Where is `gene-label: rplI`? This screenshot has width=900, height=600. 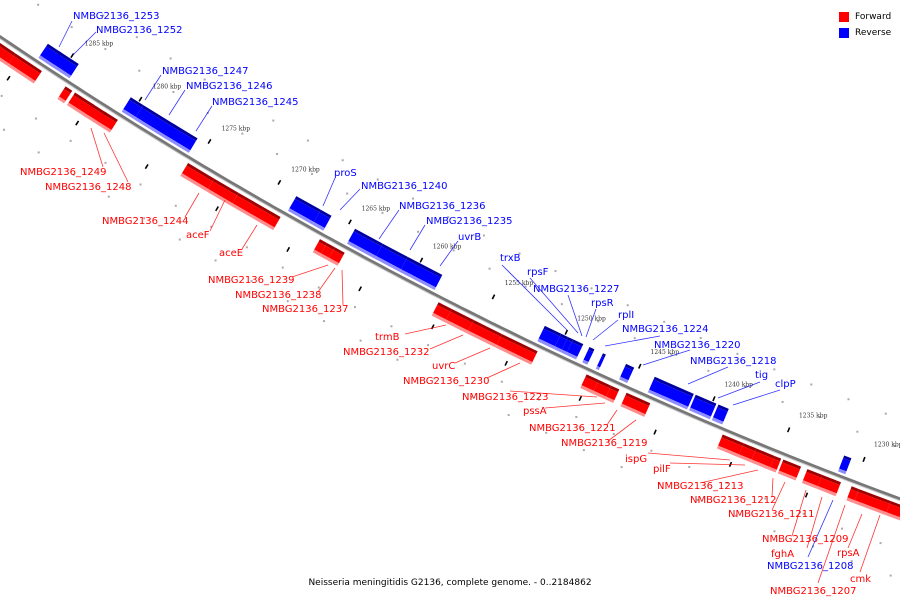
gene-label: rplI is located at coordinates (626, 315).